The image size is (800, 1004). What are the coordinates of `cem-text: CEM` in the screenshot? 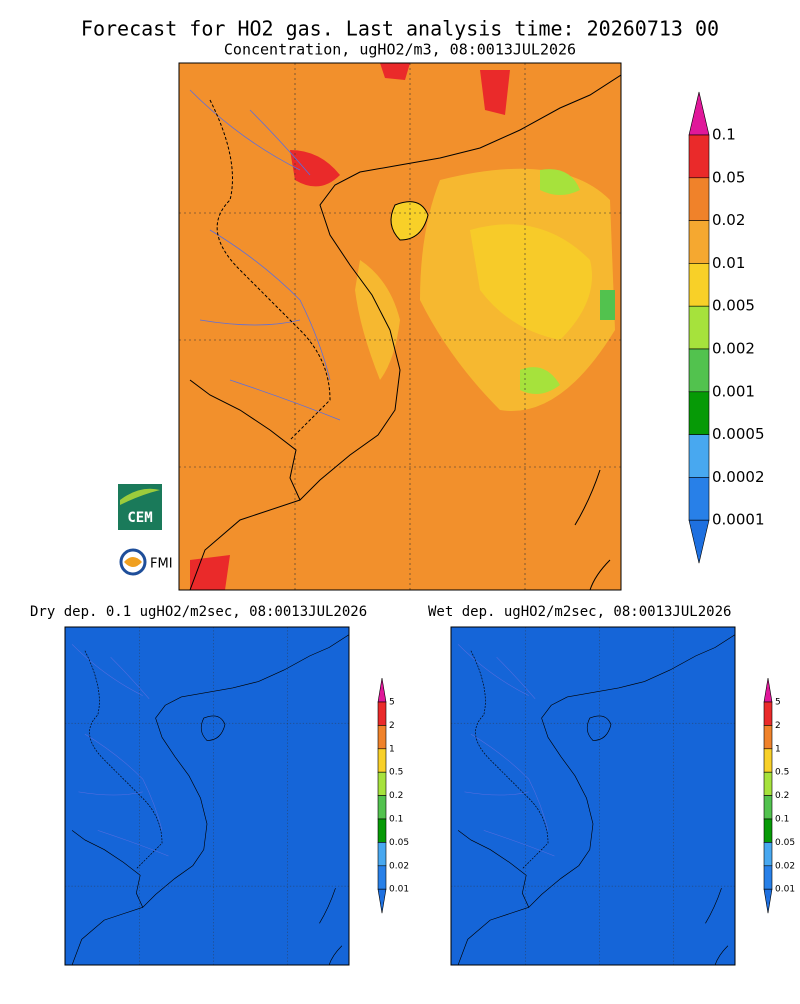 It's located at (139, 518).